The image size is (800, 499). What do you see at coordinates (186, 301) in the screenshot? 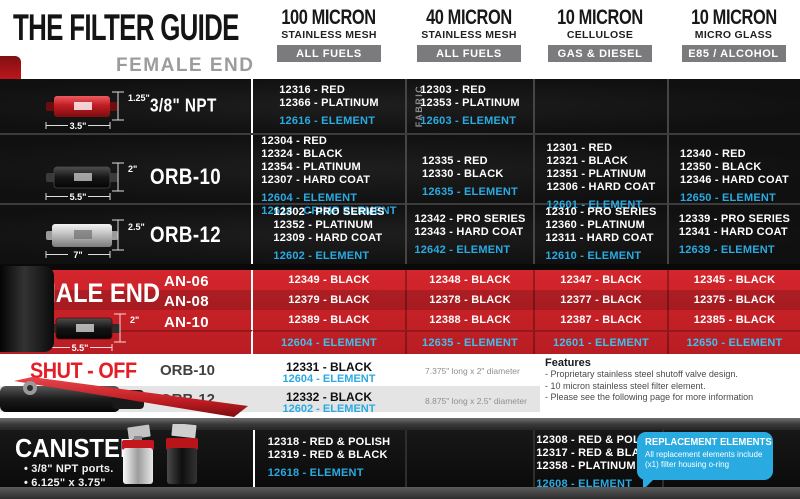
I see `size-label-an08: AN-08` at bounding box center [186, 301].